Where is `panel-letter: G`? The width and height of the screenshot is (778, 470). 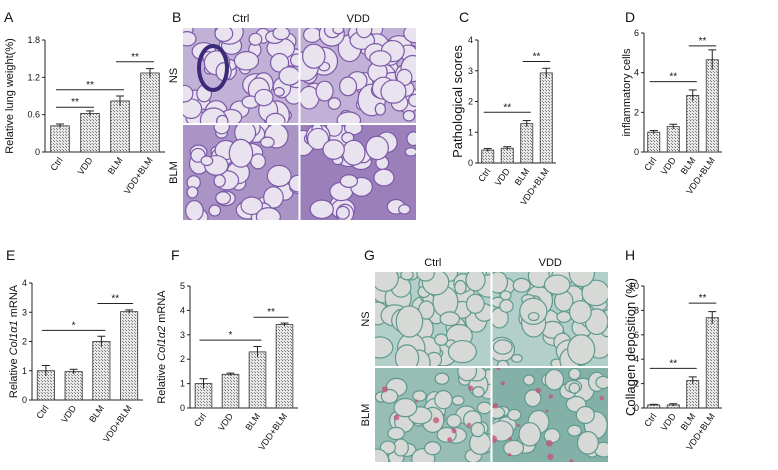 panel-letter: G is located at coordinates (369, 255).